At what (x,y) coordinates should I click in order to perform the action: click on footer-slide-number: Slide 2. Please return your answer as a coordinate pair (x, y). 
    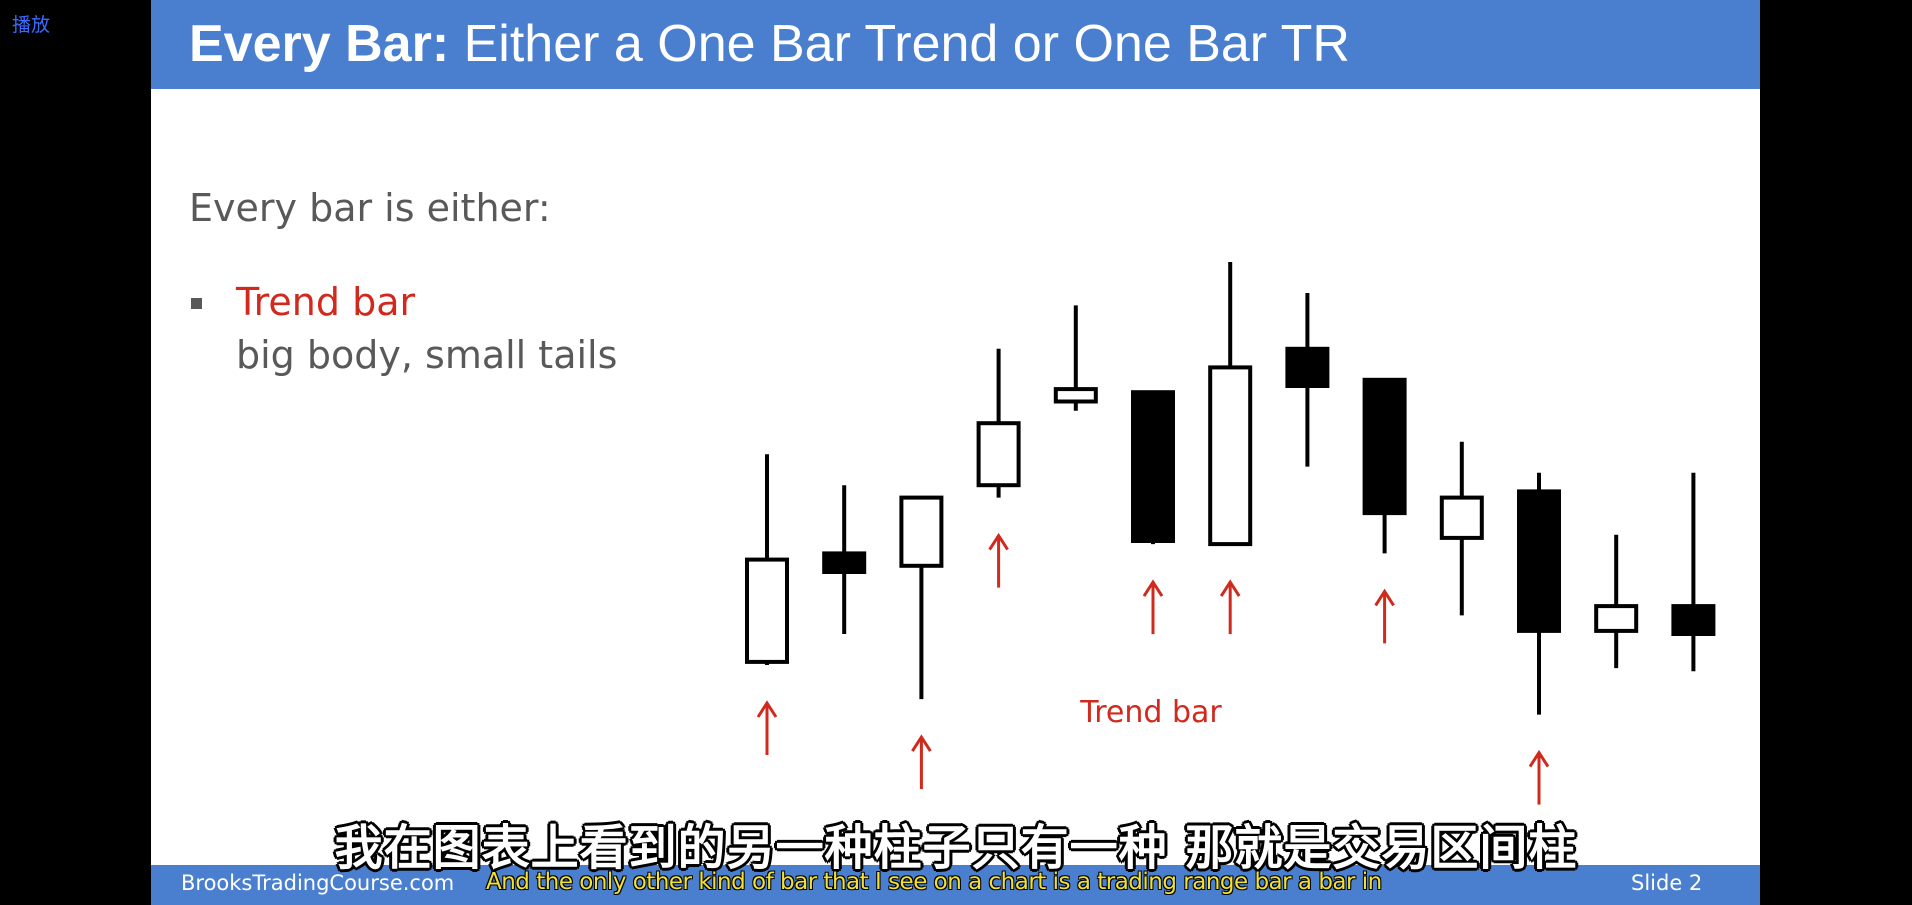
    Looking at the image, I should click on (1667, 883).